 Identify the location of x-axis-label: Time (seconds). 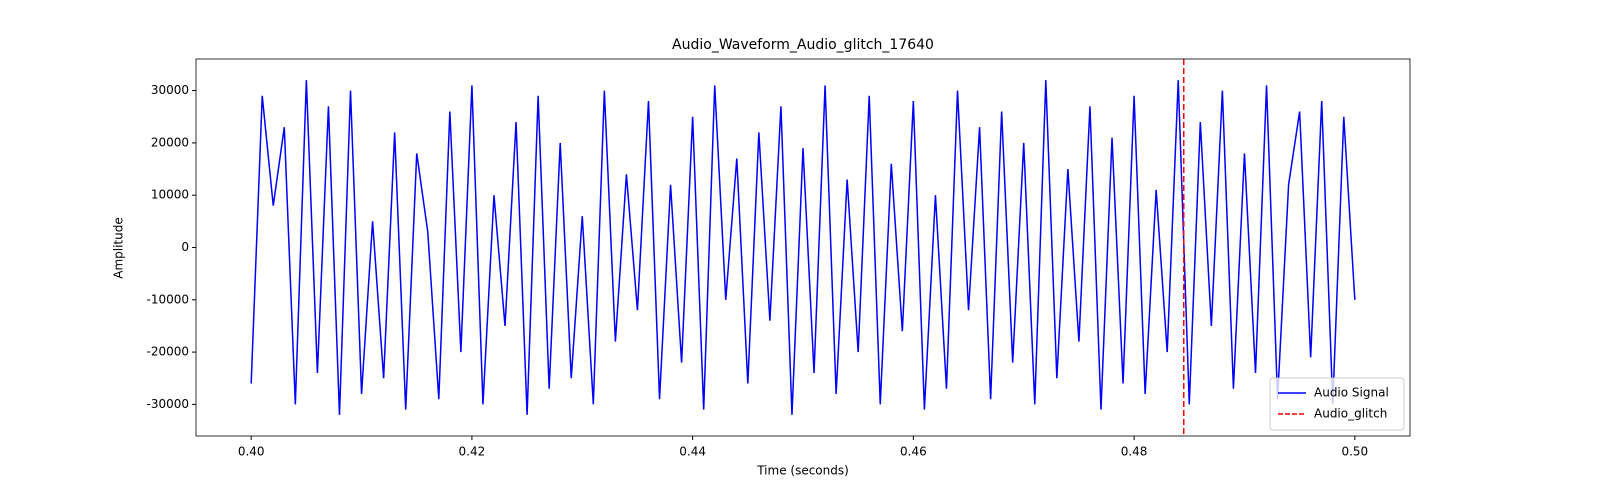
(802, 471).